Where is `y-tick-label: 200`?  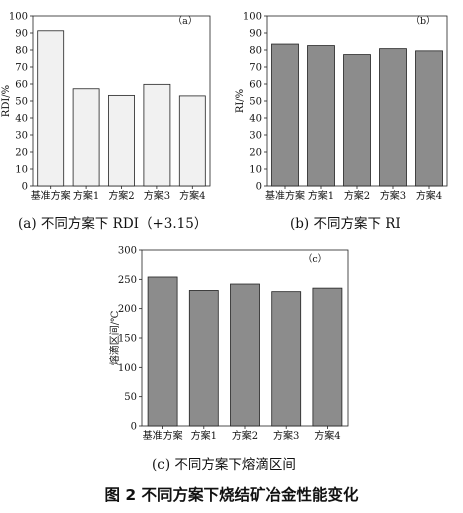 y-tick-label: 200 is located at coordinates (127, 309).